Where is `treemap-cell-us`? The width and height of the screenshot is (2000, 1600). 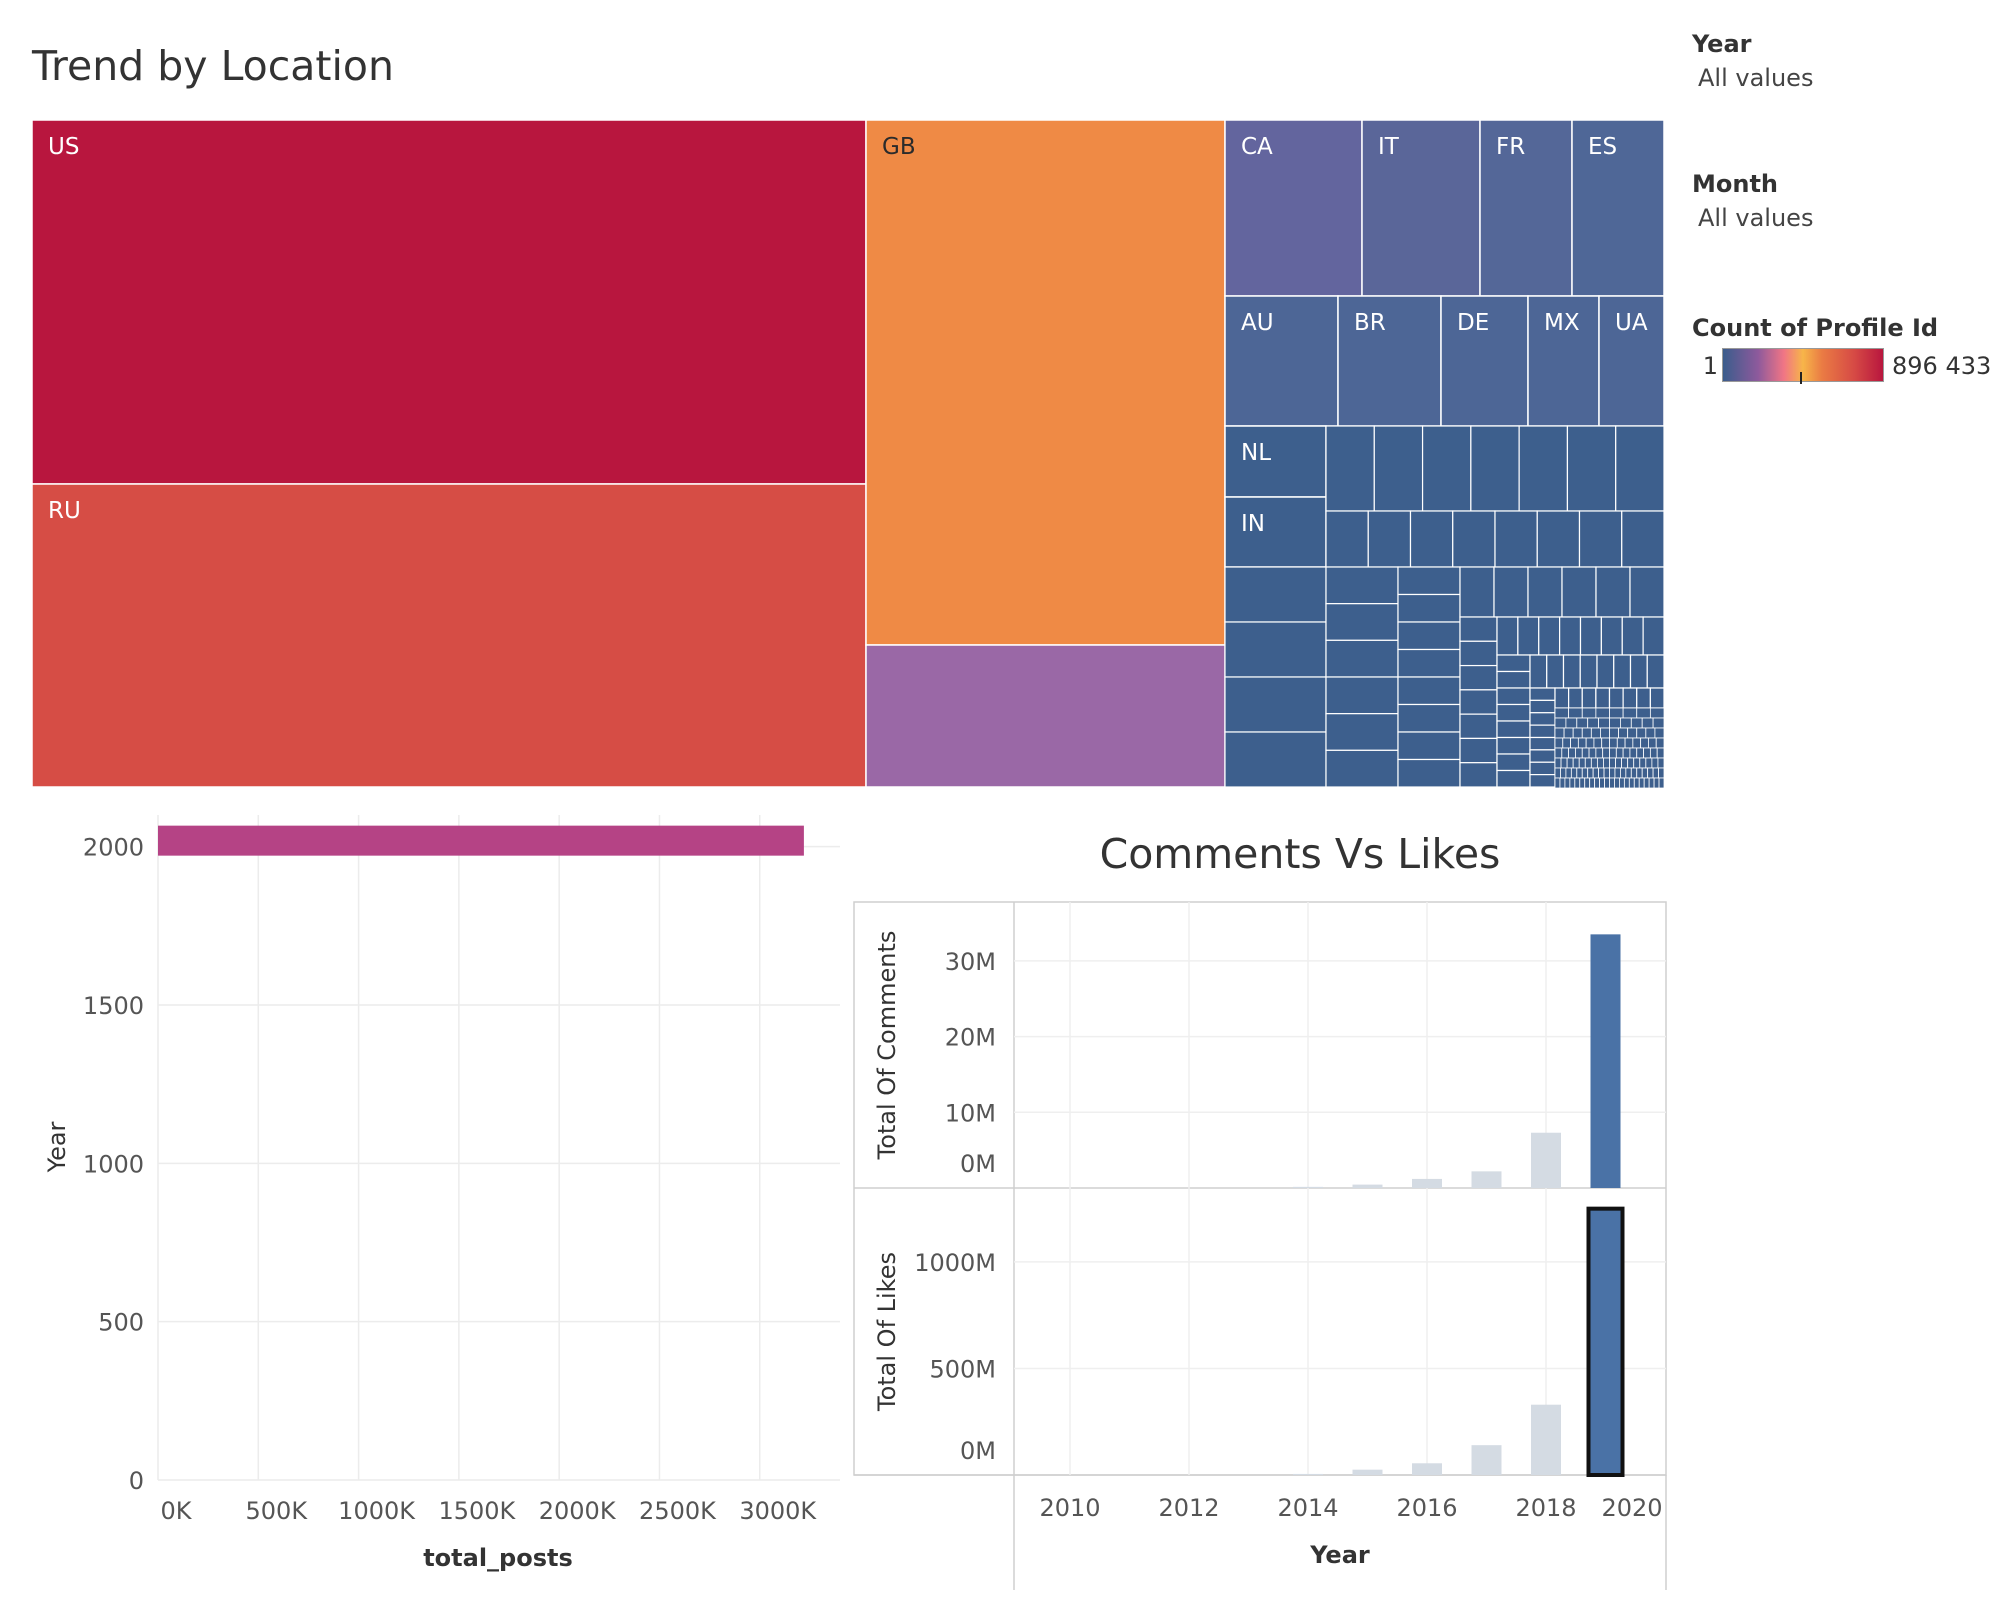
treemap-cell-us is located at coordinates (449, 302).